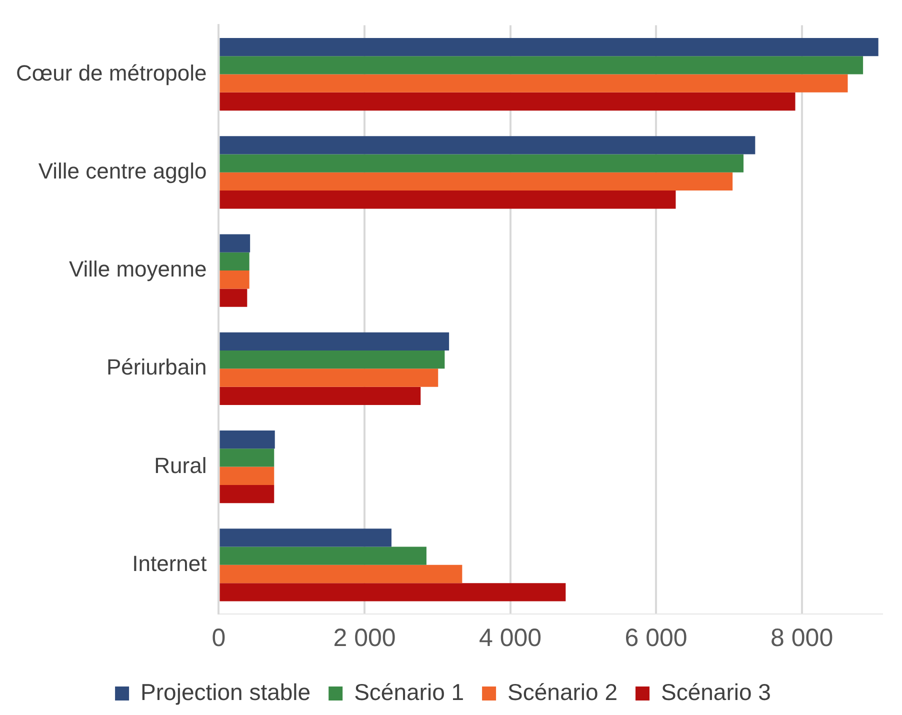 This screenshot has width=902, height=715. Describe the element at coordinates (510, 638) in the screenshot. I see `x-tick-label: 4 000` at that location.